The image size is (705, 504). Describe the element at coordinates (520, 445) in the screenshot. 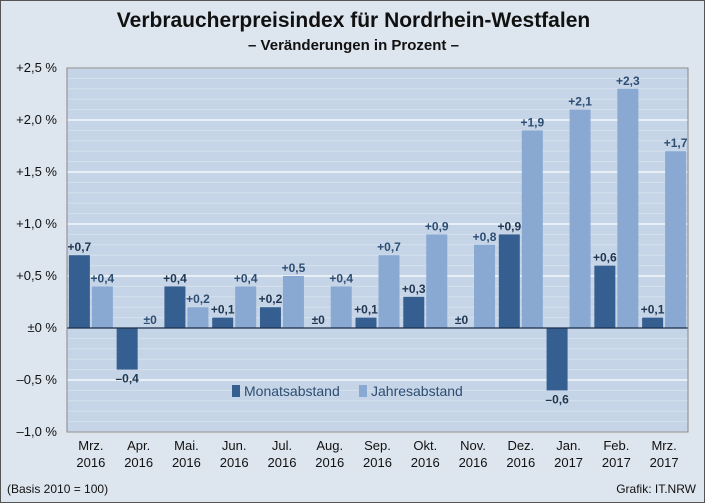

I see `x-tick-label: Dez.` at that location.